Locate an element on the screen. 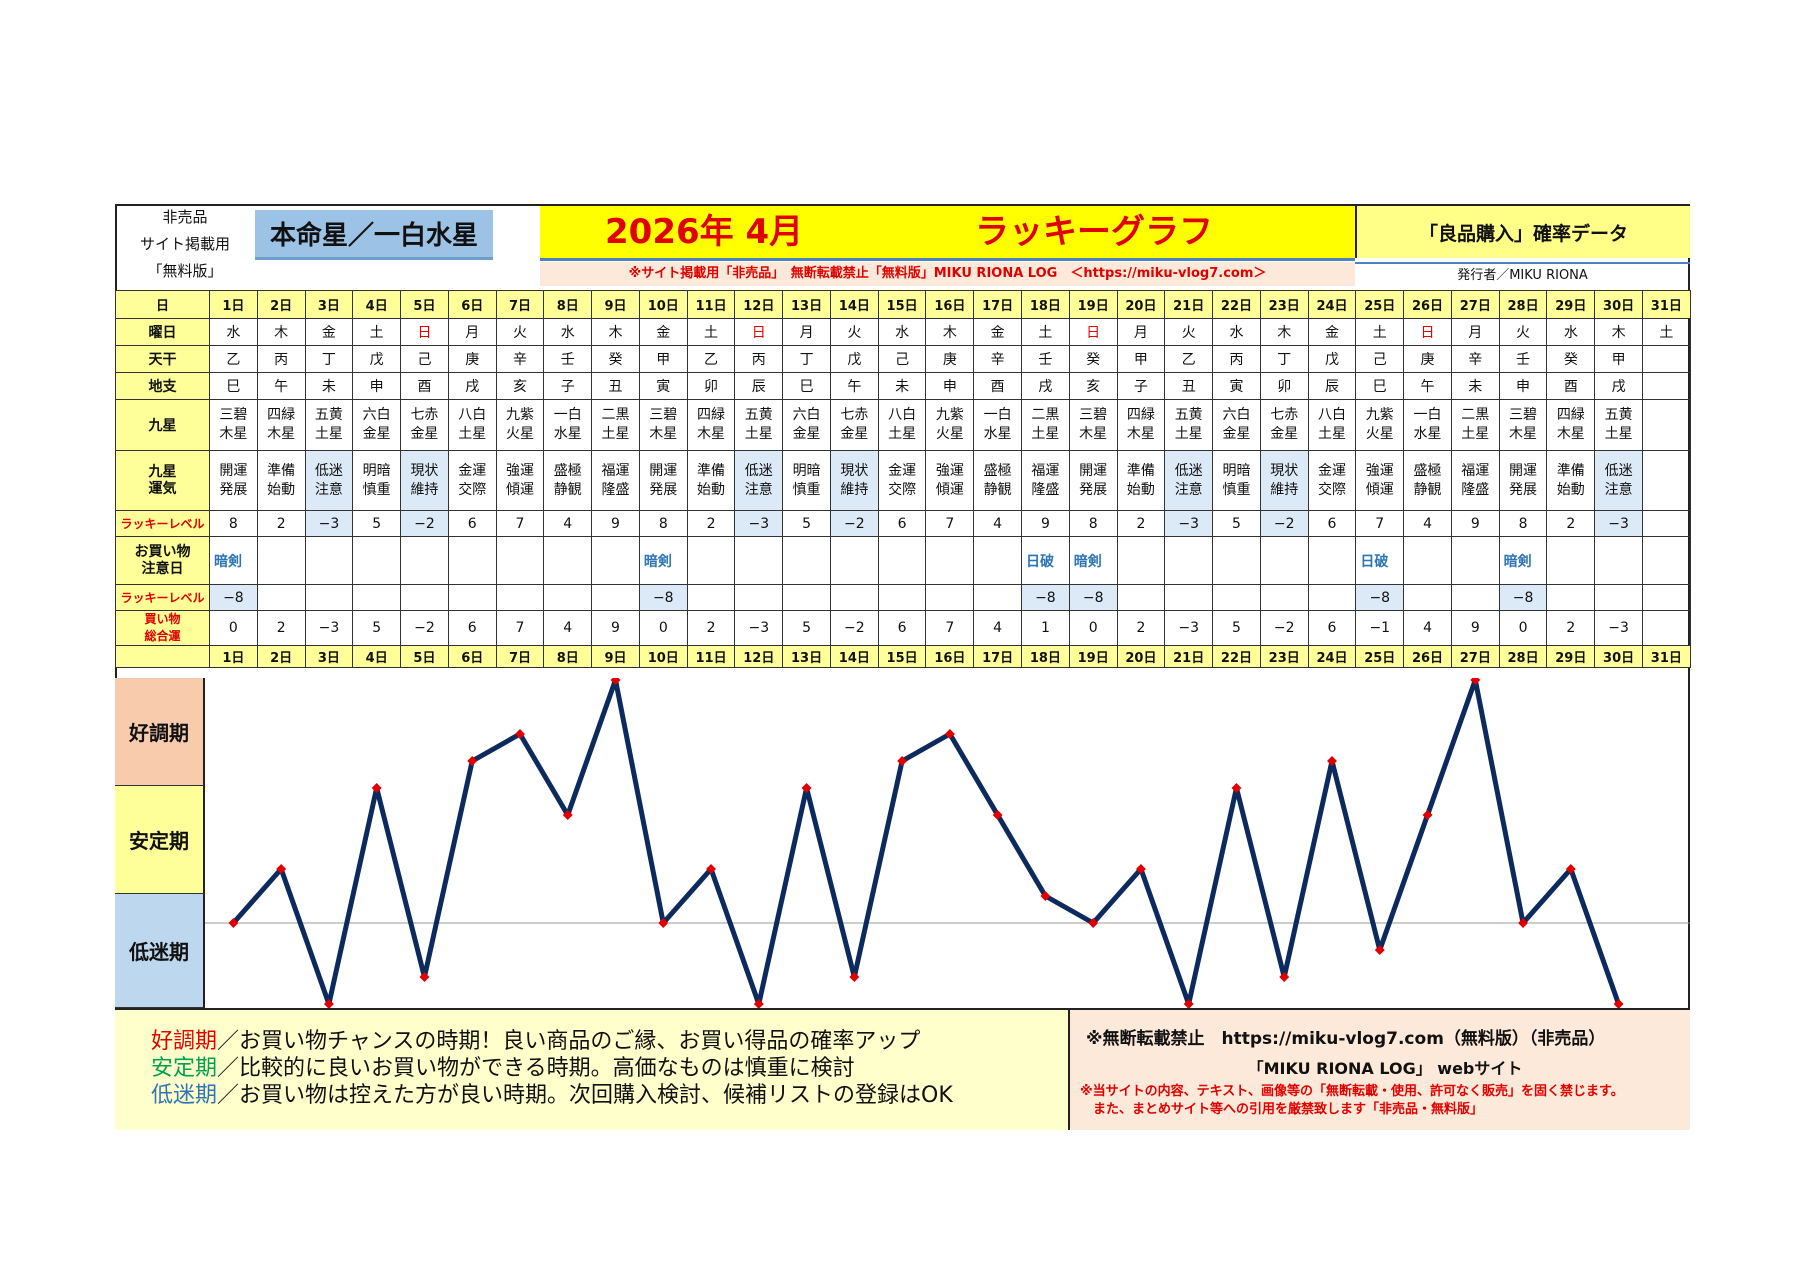 This screenshot has height=1272, width=1800. day-cell: 1日 is located at coordinates (233, 304).